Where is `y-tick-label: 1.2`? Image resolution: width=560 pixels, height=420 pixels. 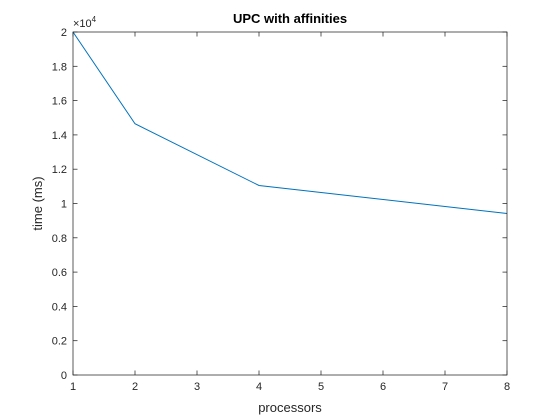 y-tick-label: 1.2 is located at coordinates (59, 170).